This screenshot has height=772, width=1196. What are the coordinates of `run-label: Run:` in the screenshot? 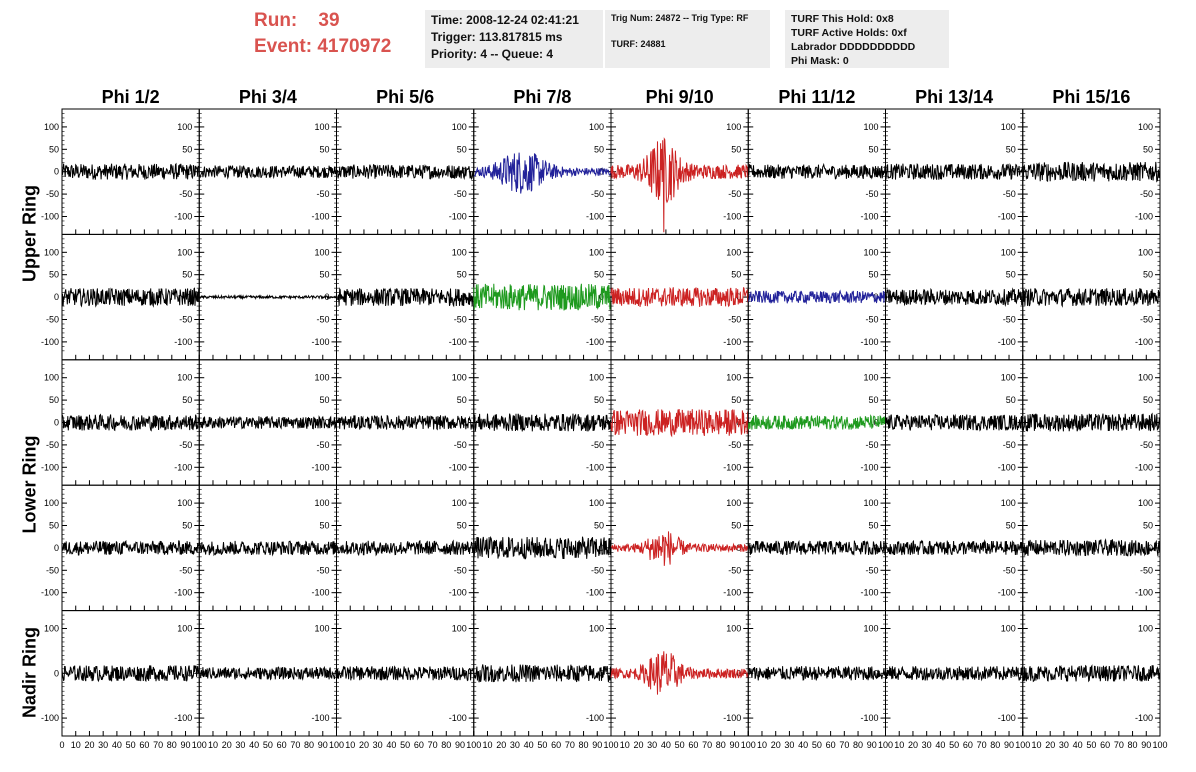 It's located at (276, 20).